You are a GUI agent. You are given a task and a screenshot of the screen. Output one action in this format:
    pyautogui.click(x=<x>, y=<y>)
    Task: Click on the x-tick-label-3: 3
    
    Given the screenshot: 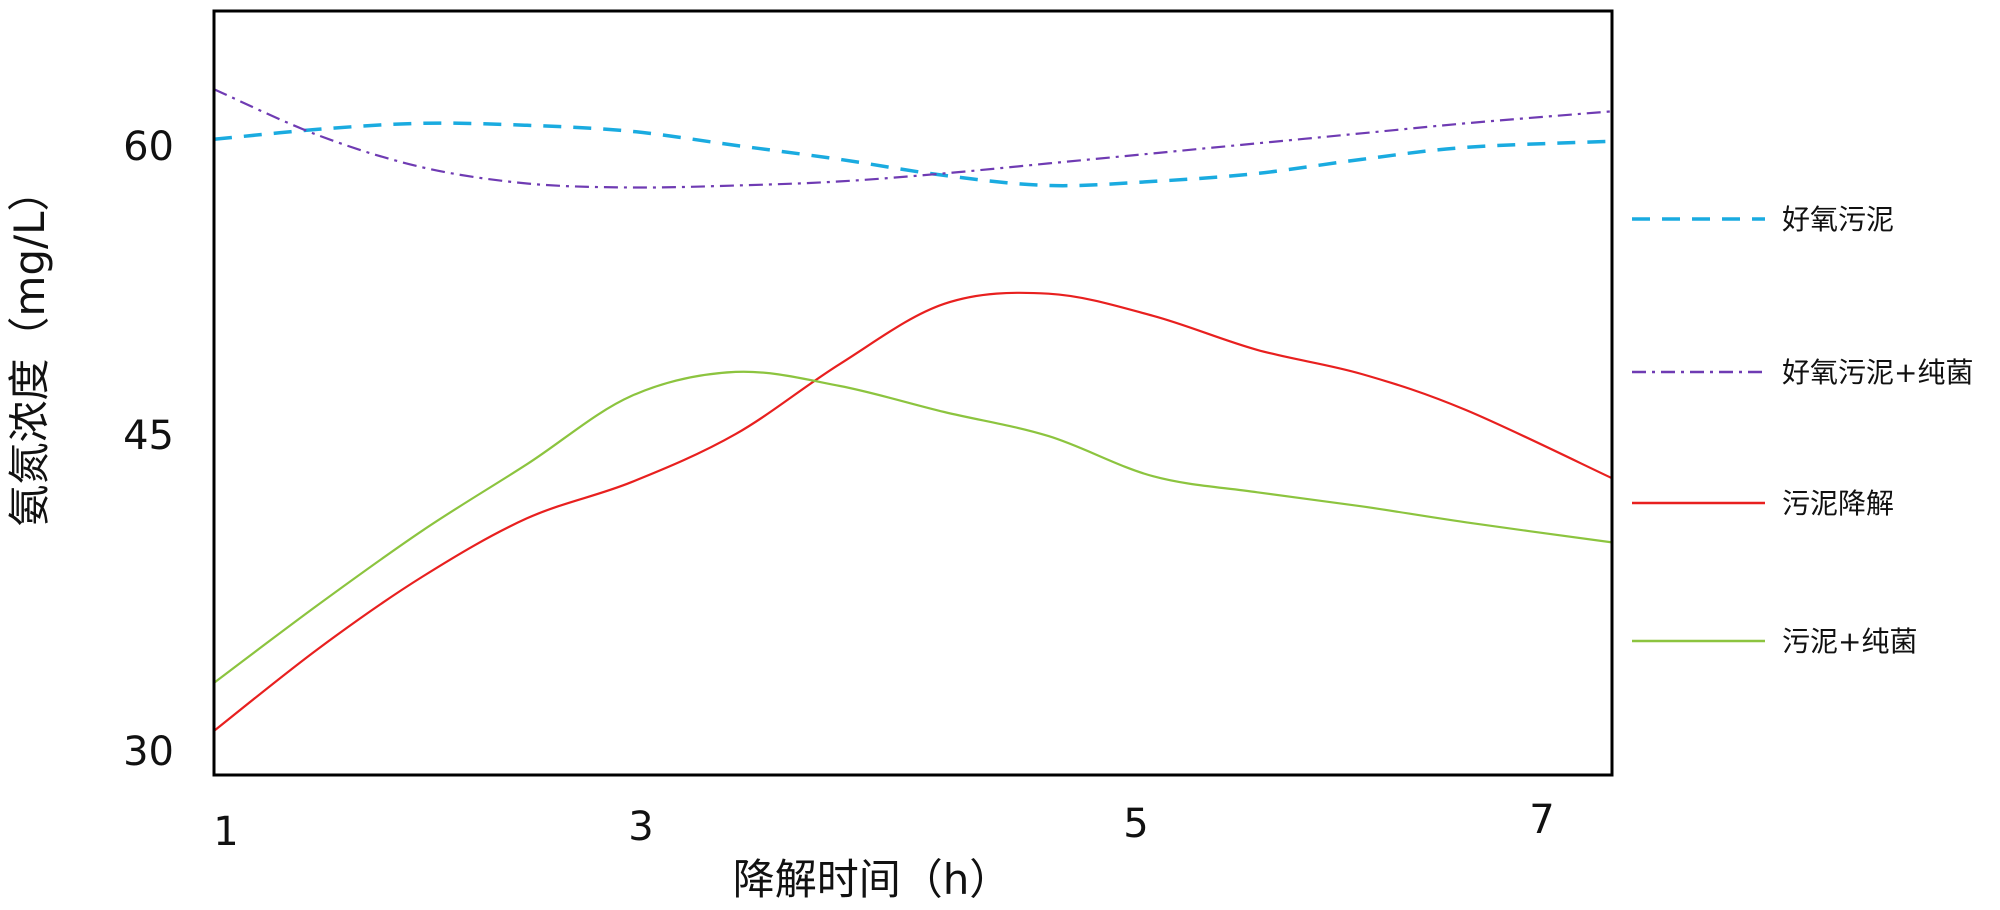 What is the action you would take?
    pyautogui.click(x=640, y=827)
    